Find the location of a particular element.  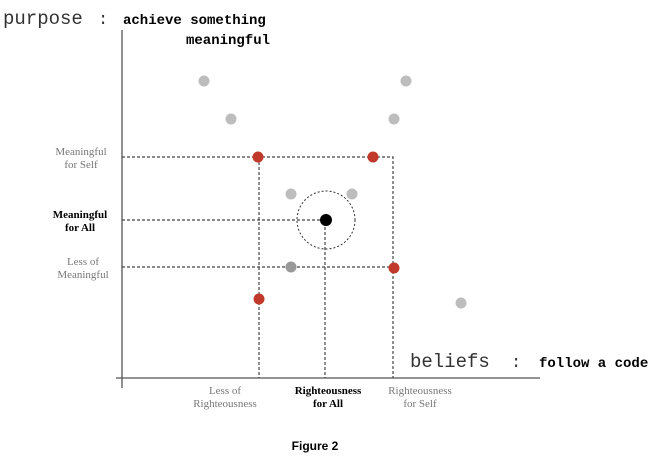

center-ring is located at coordinates (326, 220).